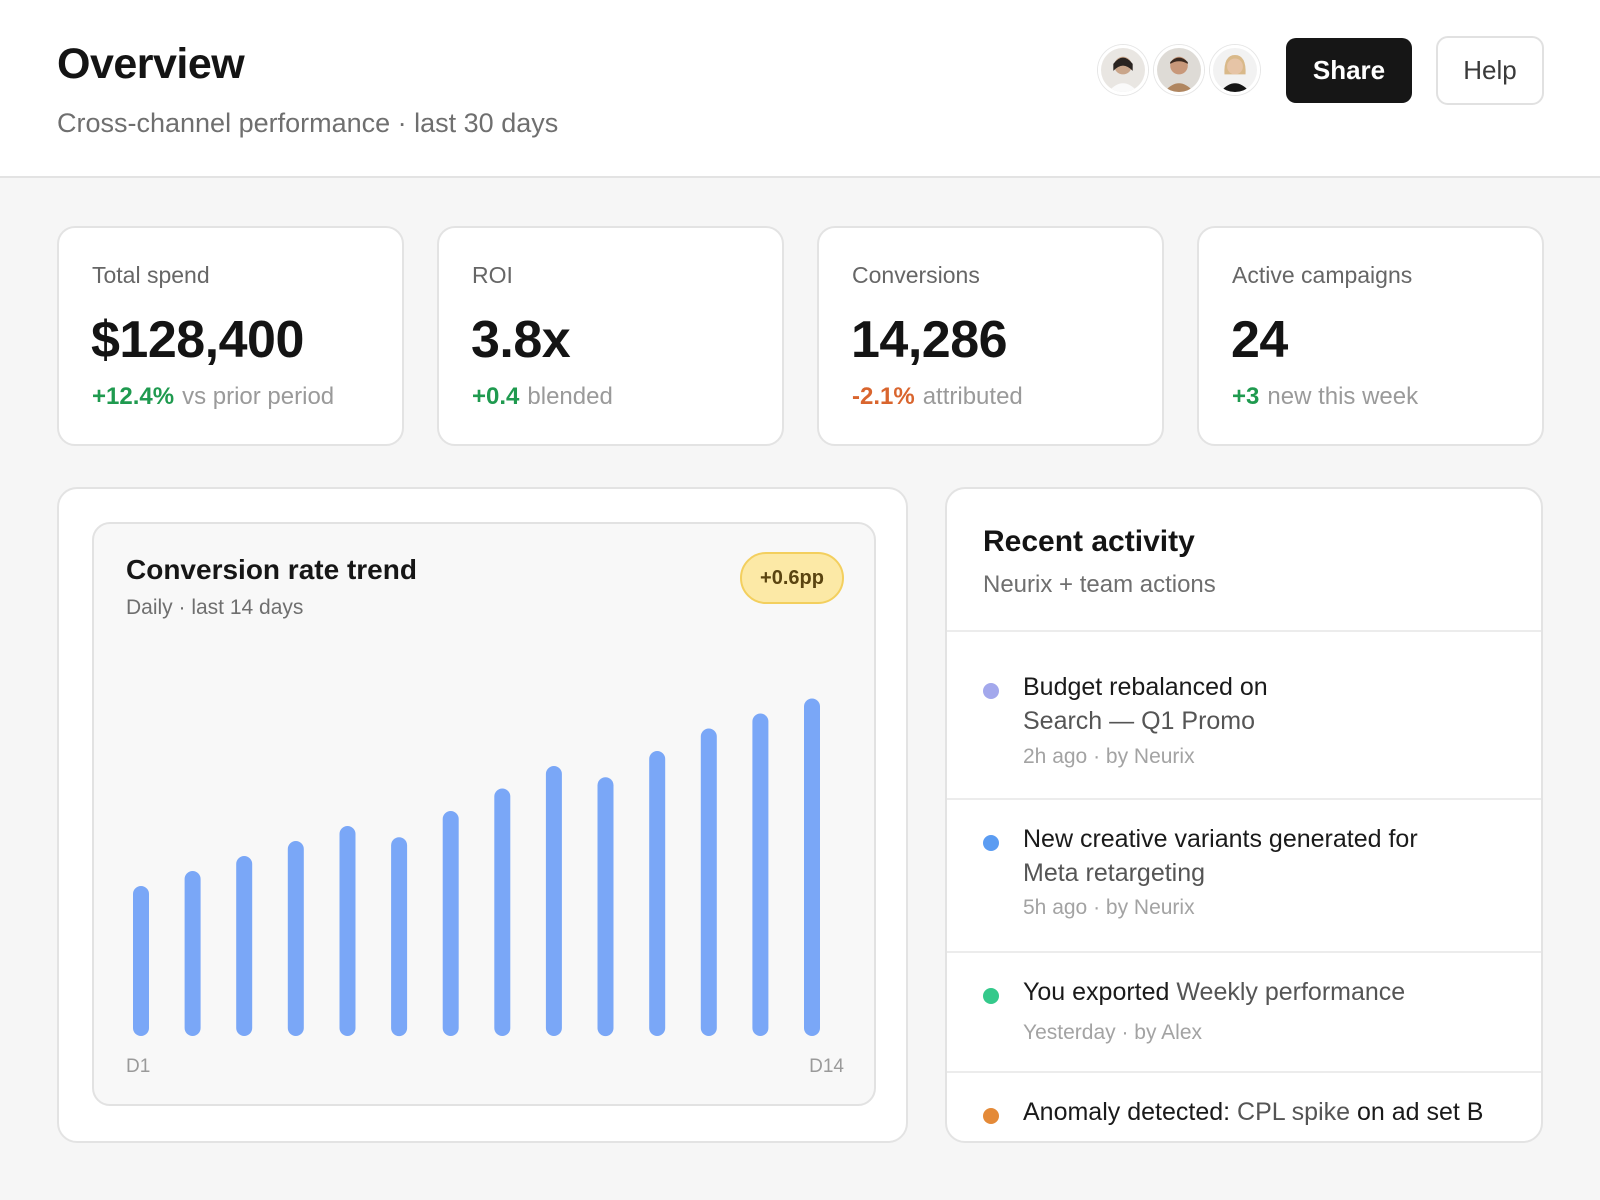 This screenshot has width=1600, height=1200. I want to click on bar-d13, so click(760, 875).